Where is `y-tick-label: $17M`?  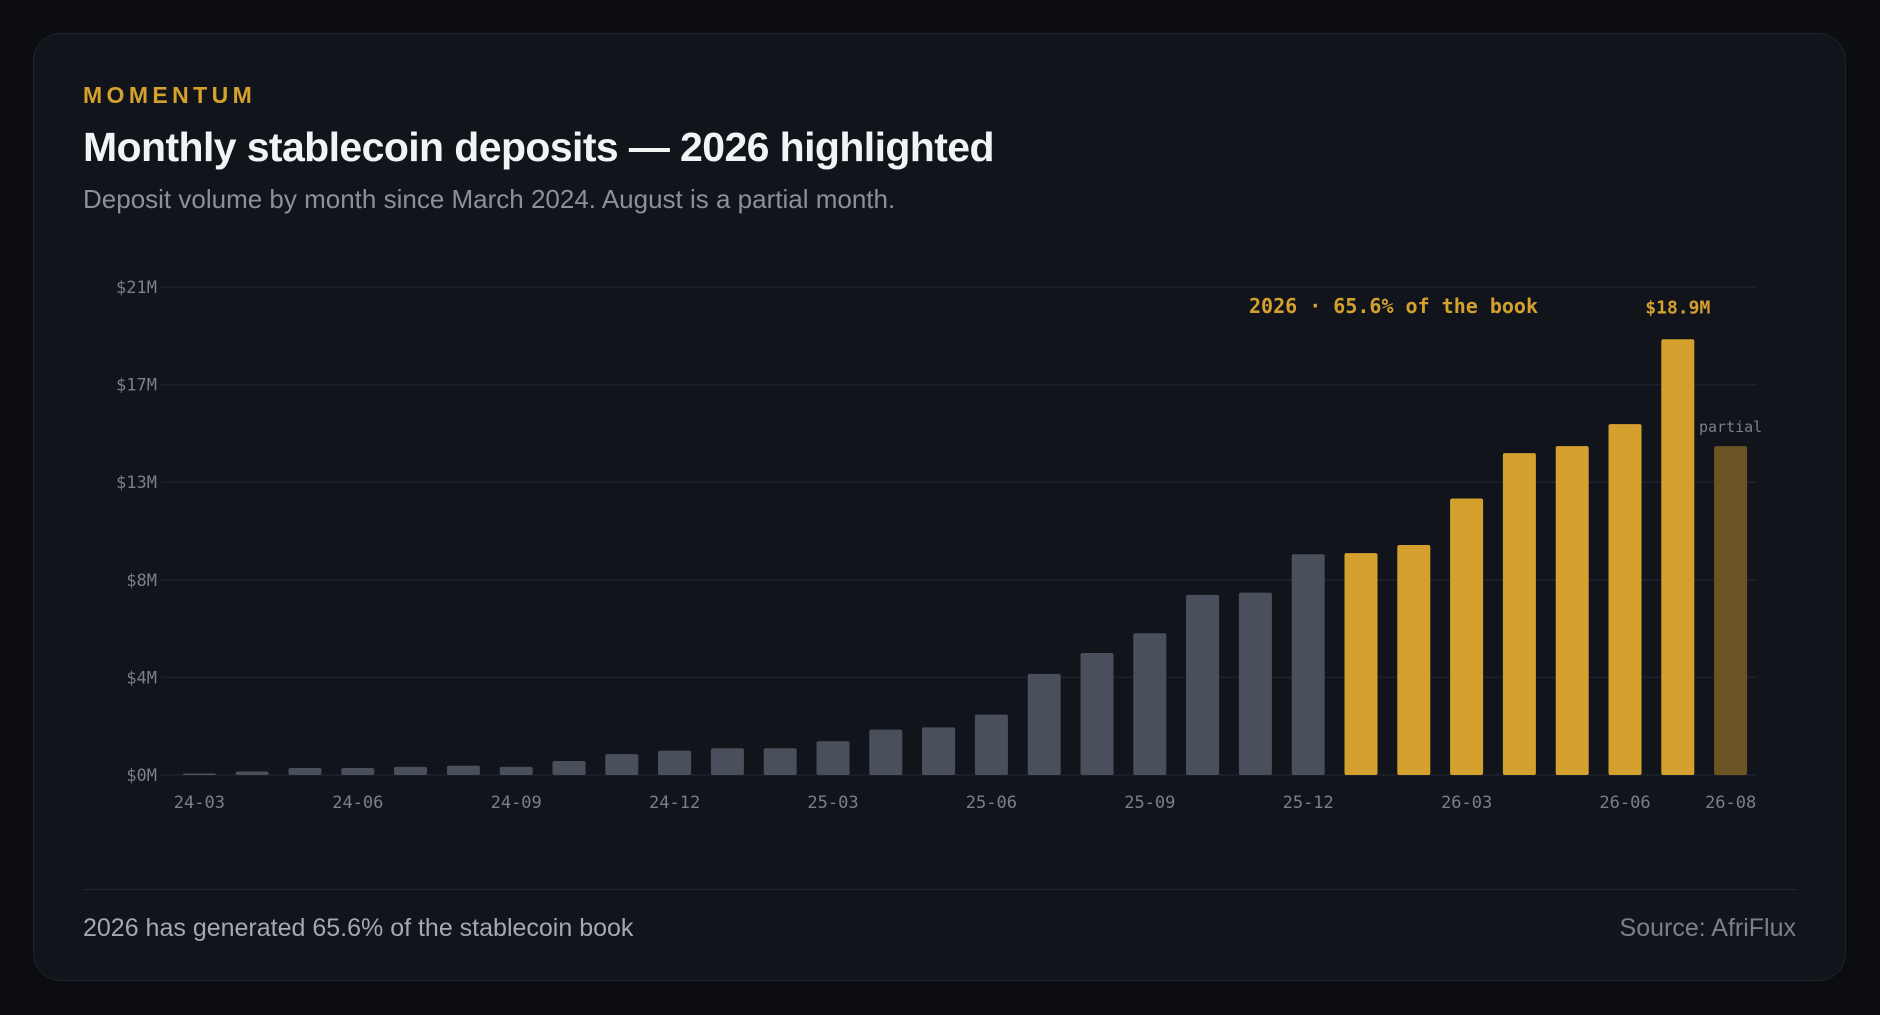
y-tick-label: $17M is located at coordinates (136, 386).